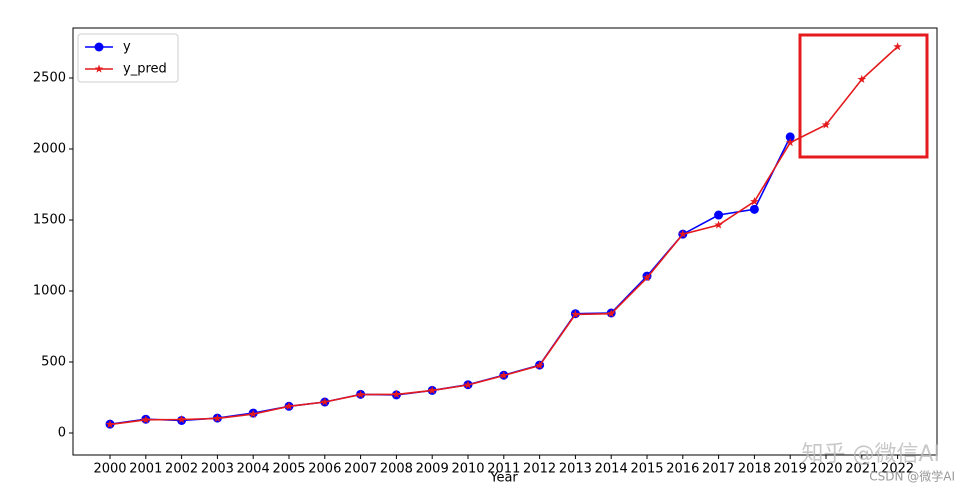 The image size is (969, 494). Describe the element at coordinates (109, 469) in the screenshot. I see `x-tick-label: 2000` at that location.